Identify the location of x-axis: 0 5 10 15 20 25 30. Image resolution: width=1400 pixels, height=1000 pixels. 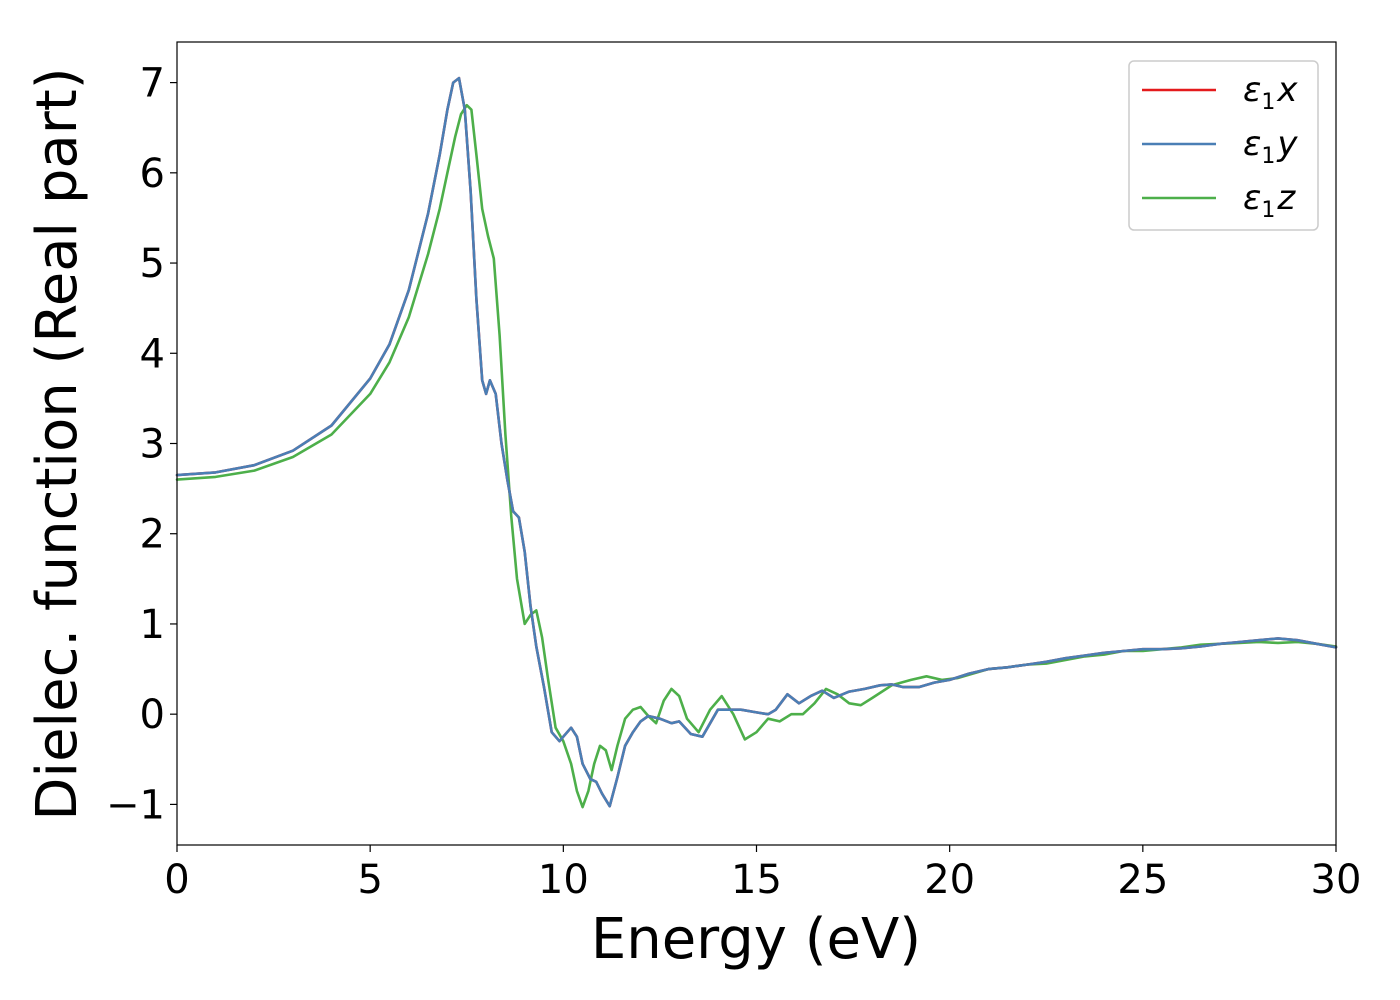
(762, 874).